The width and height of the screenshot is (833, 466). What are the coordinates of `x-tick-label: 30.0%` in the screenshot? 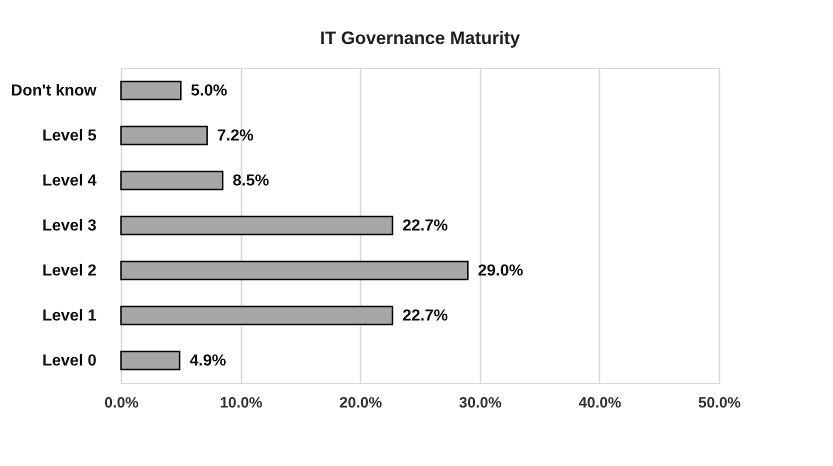 It's located at (480, 403).